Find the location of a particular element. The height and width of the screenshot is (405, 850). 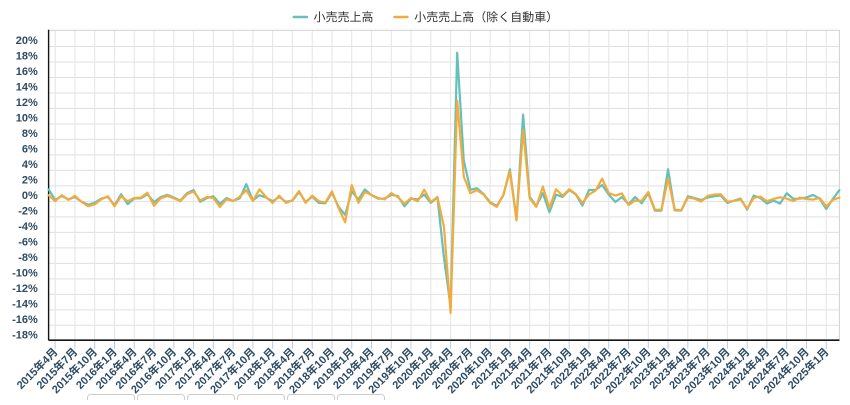

svg-text: 18% is located at coordinates (27, 56).